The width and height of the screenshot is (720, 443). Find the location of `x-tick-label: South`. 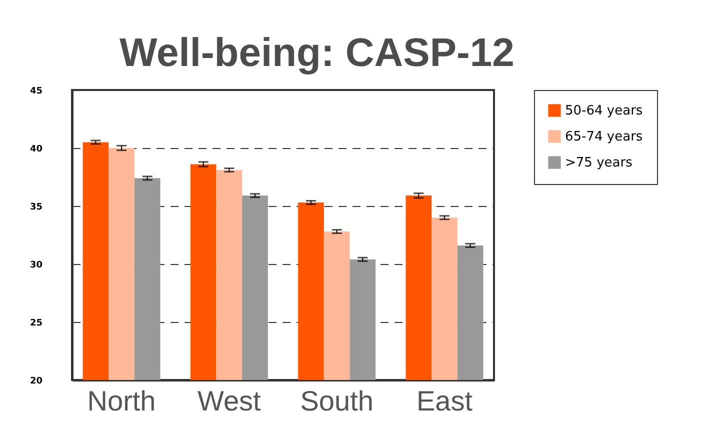

x-tick-label: South is located at coordinates (337, 401).